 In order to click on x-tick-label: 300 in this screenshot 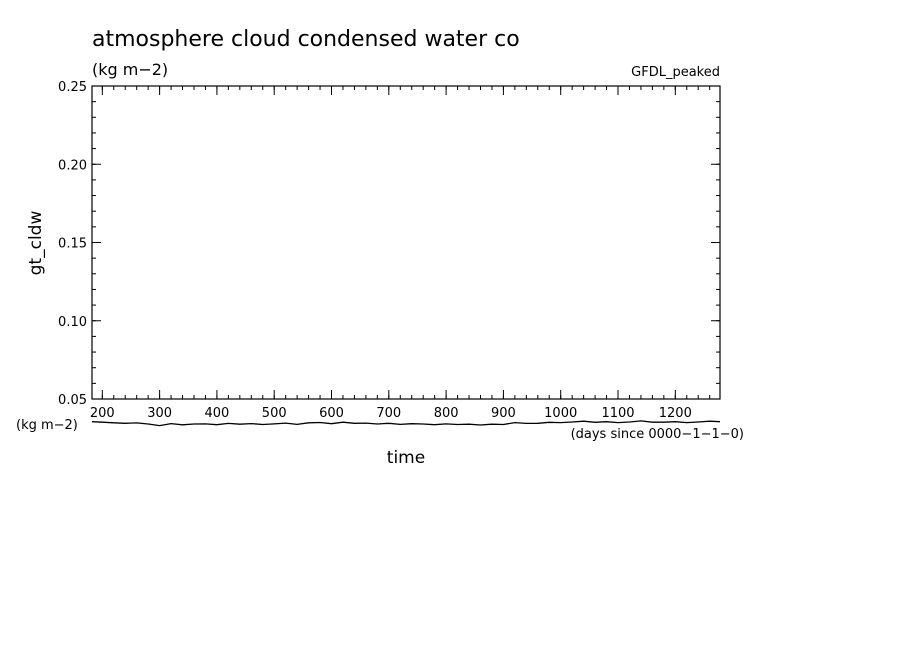, I will do `click(159, 413)`.